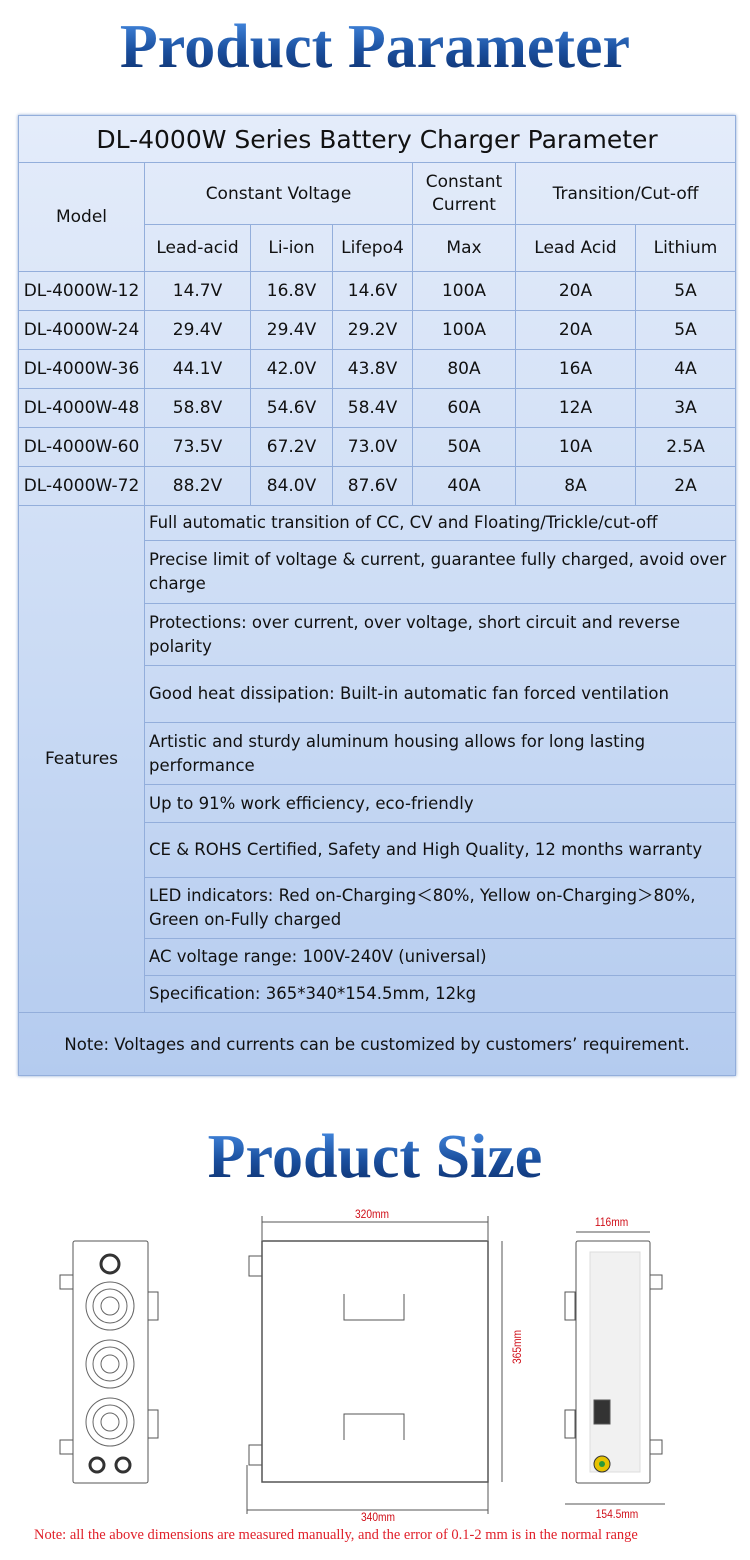  Describe the element at coordinates (611, 1222) in the screenshot. I see `dim-side-top: 116mm` at that location.